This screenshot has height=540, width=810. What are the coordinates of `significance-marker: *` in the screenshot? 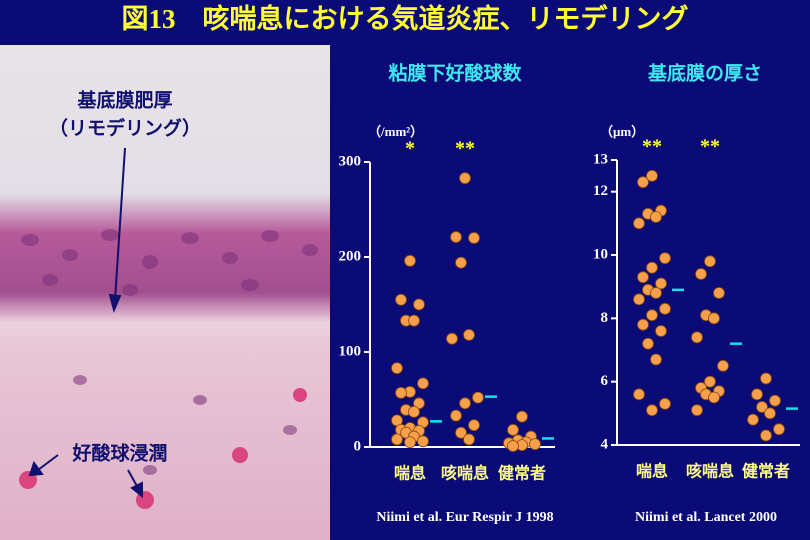 It's located at (410, 149).